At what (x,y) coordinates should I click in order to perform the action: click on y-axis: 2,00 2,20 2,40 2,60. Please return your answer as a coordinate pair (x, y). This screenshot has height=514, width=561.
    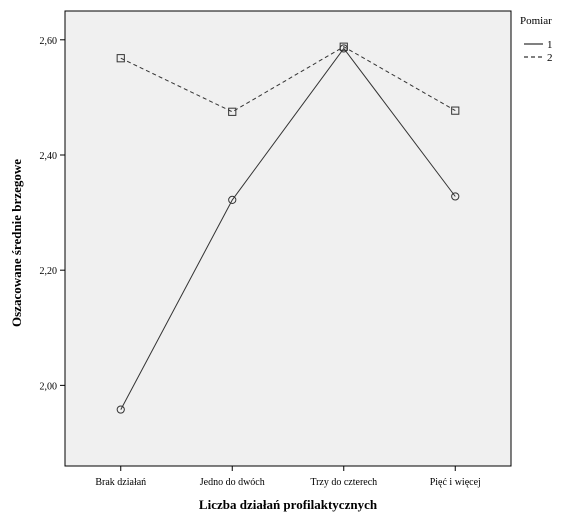
    Looking at the image, I should click on (52, 214).